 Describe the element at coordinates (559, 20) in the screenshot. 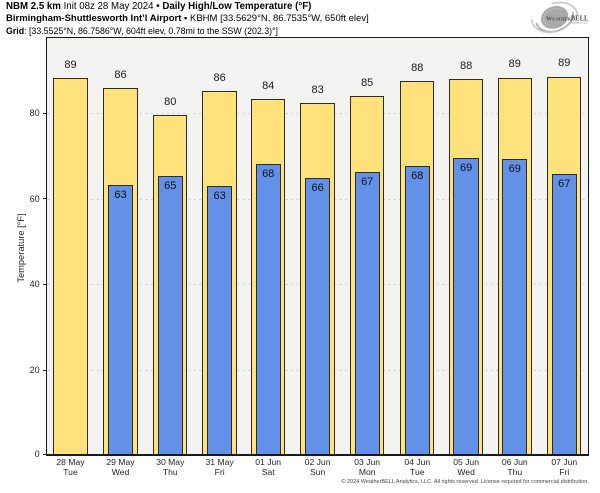

I see `svg-text: WEATHER` at that location.